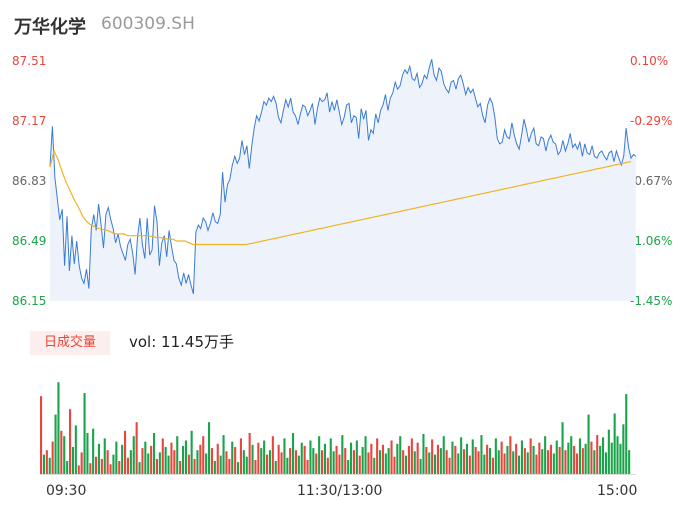 Image resolution: width=686 pixels, height=524 pixels. I want to click on y-tick-left: 86.49, so click(29, 241).